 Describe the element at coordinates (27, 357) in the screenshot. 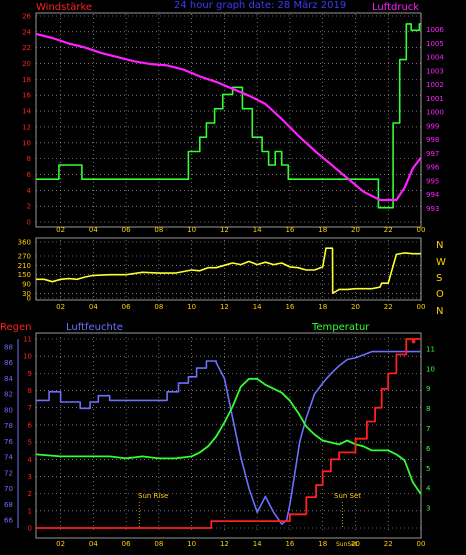

I see `rain-axis-tick: 10` at that location.